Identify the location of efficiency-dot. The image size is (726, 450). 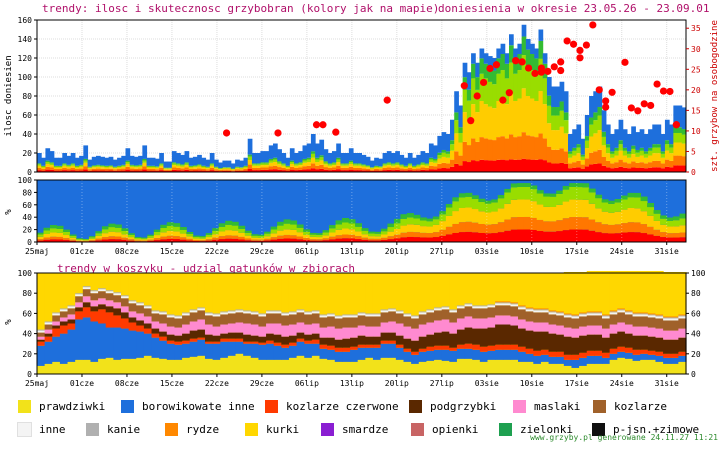
(638, 111).